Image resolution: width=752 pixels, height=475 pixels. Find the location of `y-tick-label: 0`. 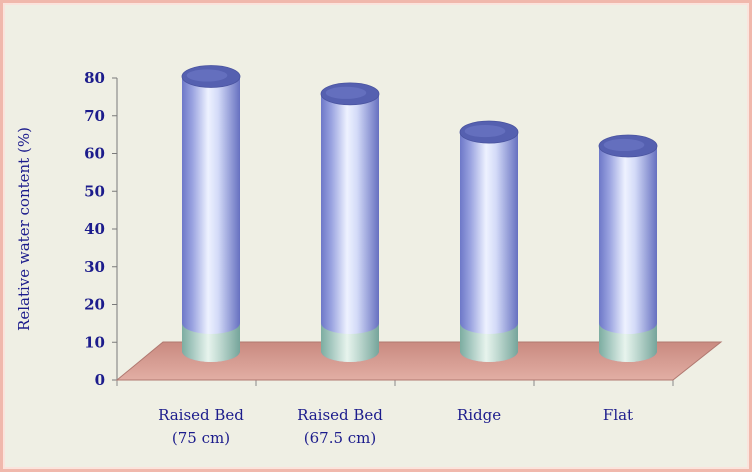

y-tick-label: 0 is located at coordinates (100, 380).